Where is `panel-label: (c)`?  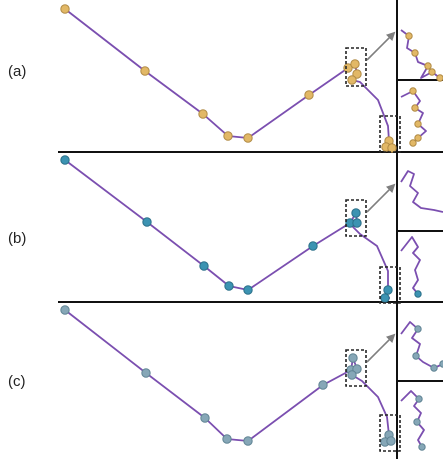 panel-label: (c) is located at coordinates (17, 381).